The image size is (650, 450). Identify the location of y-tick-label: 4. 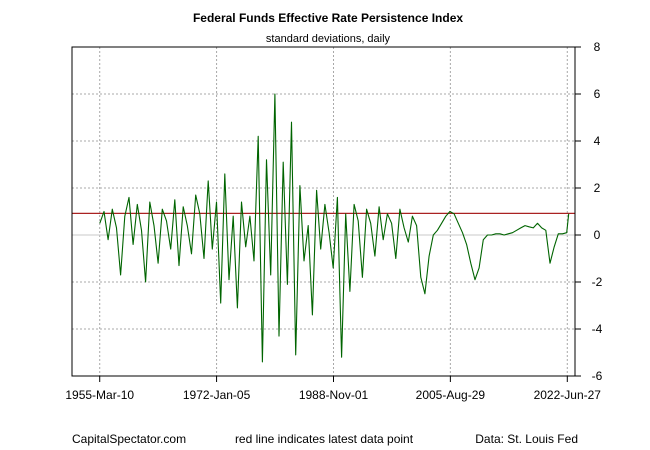
(597, 141).